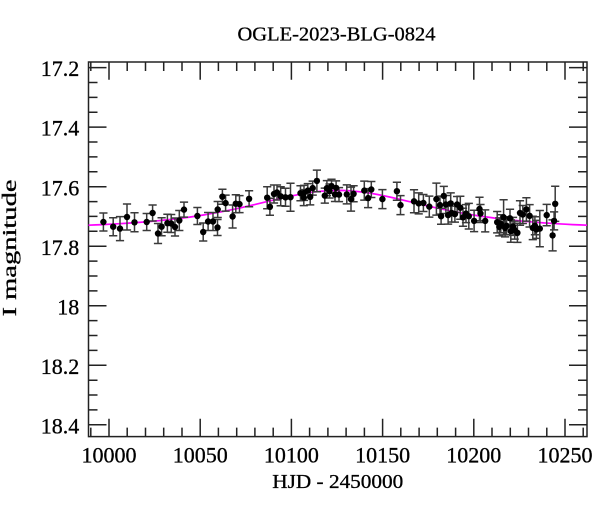 The width and height of the screenshot is (600, 512). I want to click on svg-text: I magnitude, so click(10, 247).